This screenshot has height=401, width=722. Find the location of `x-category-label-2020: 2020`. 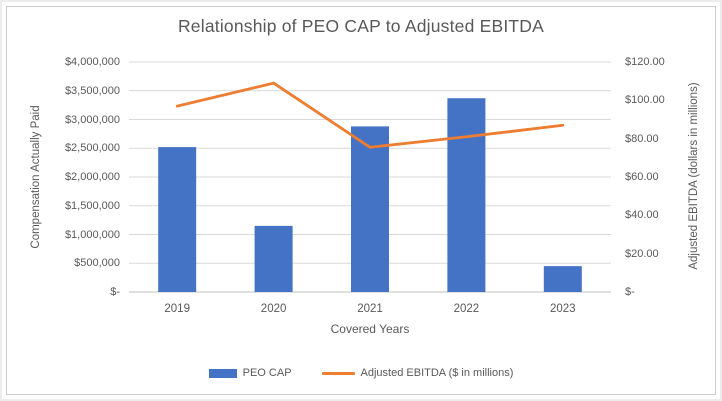

x-category-label-2020: 2020 is located at coordinates (273, 309).